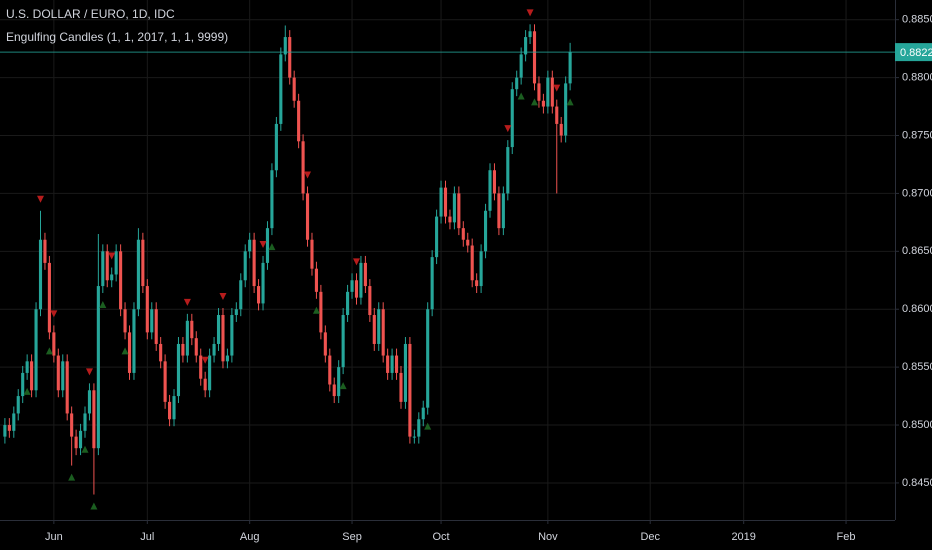 The height and width of the screenshot is (550, 932). What do you see at coordinates (352, 537) in the screenshot?
I see `x-tick-label: Sep` at bounding box center [352, 537].